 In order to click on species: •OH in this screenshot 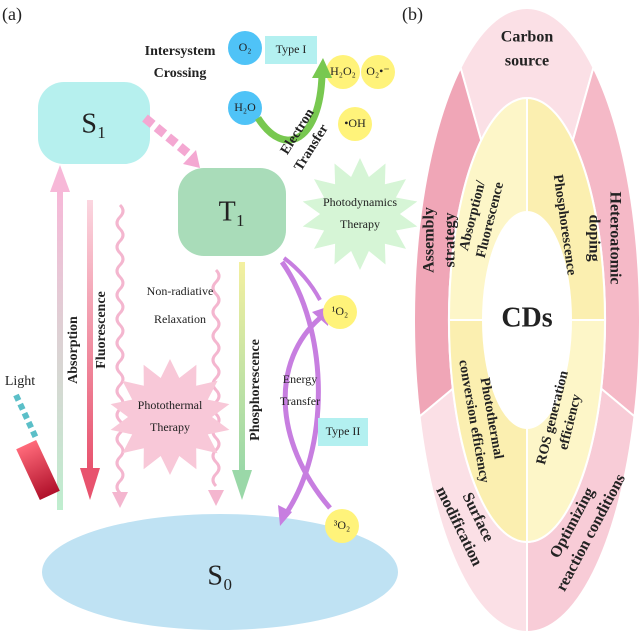, I will do `click(355, 123)`.